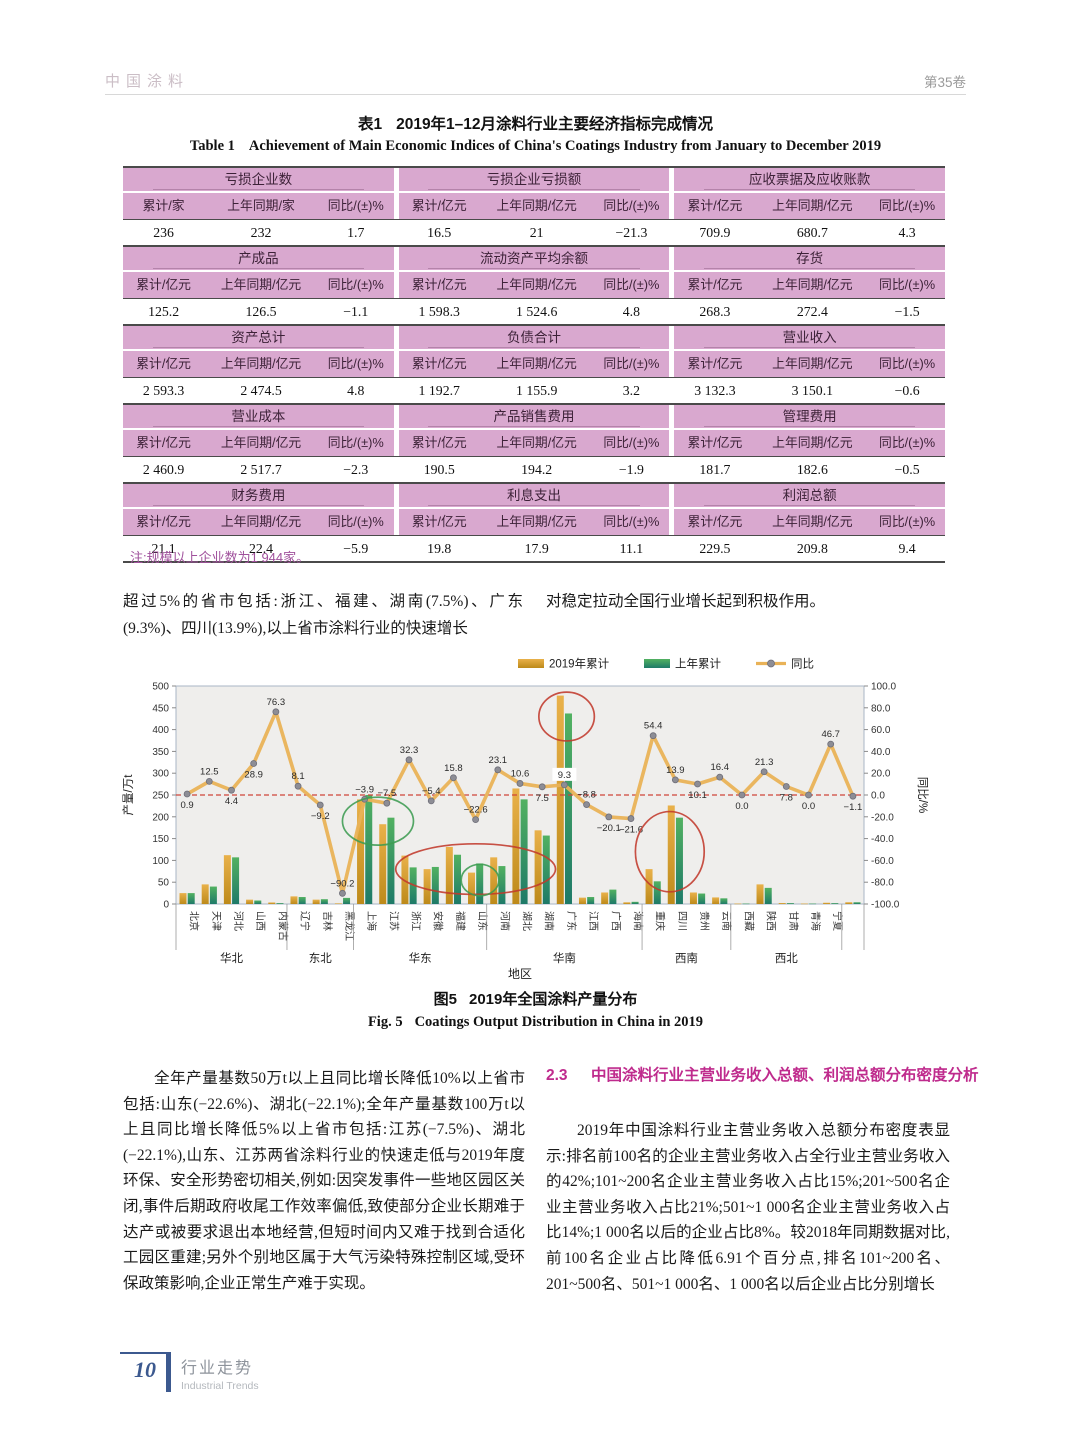 The width and height of the screenshot is (1071, 1444). What do you see at coordinates (482, 921) in the screenshot?
I see `x-axis-tick: 山东` at bounding box center [482, 921].